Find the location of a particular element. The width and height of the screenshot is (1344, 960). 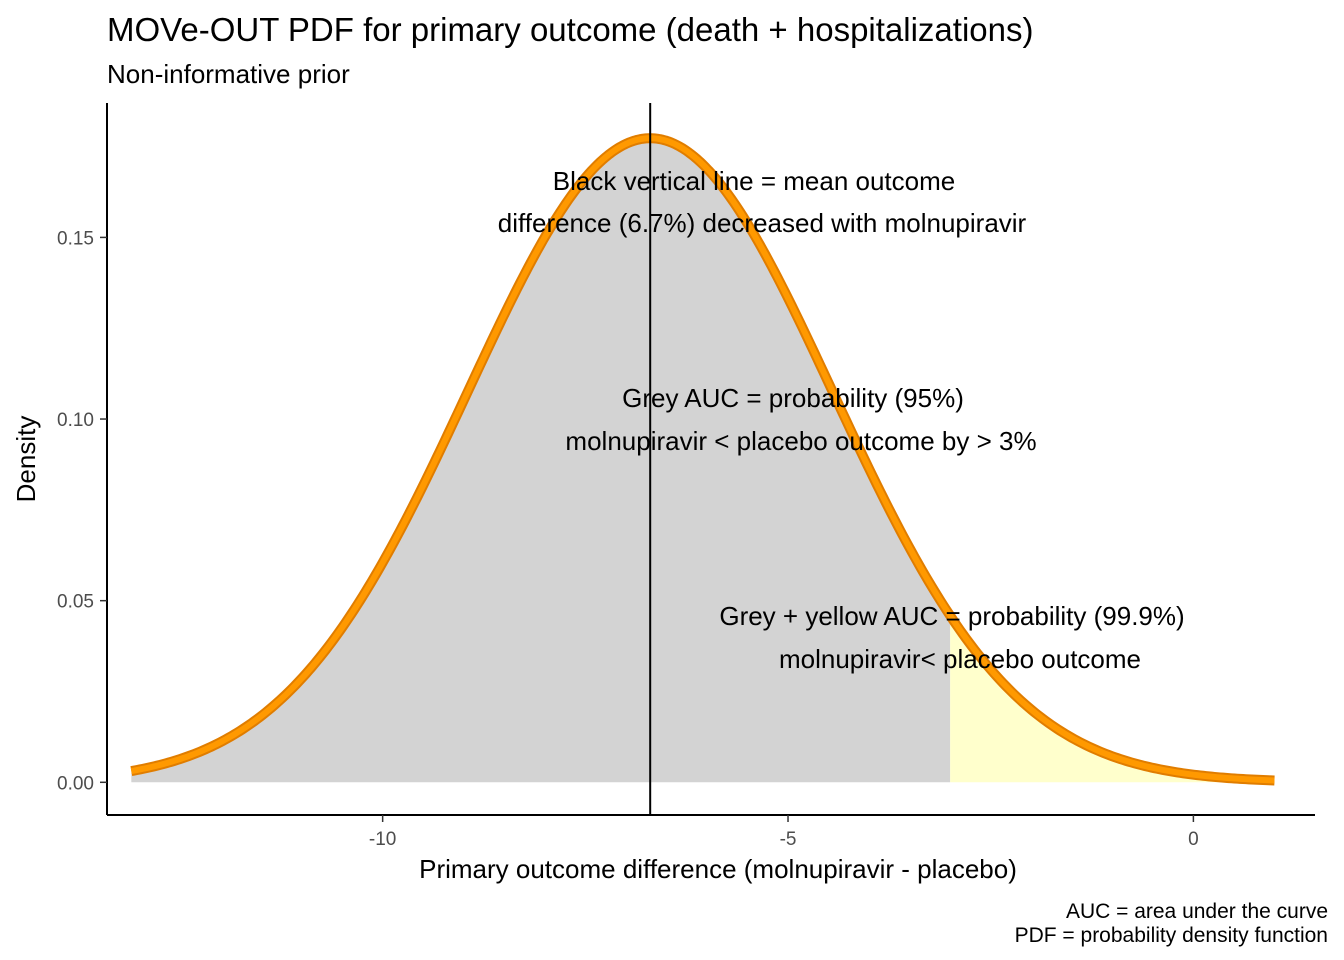

annotation-3-line-2: molnupiravir< placebo outcome is located at coordinates (960, 659).